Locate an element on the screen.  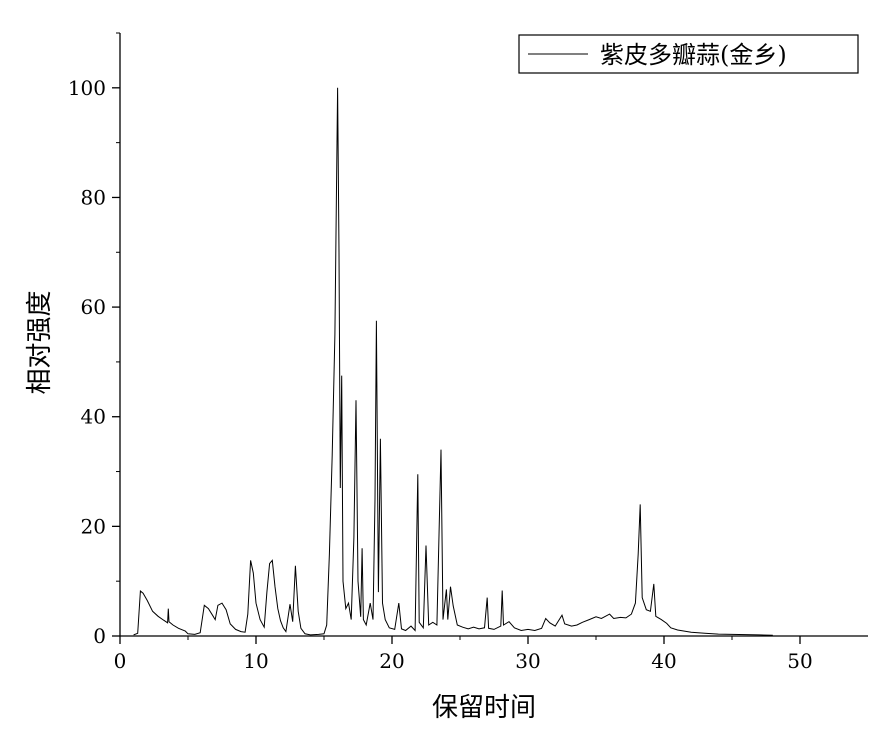
legend-label: 紫皮多瓣蒜(金乡) is located at coordinates (693, 55).